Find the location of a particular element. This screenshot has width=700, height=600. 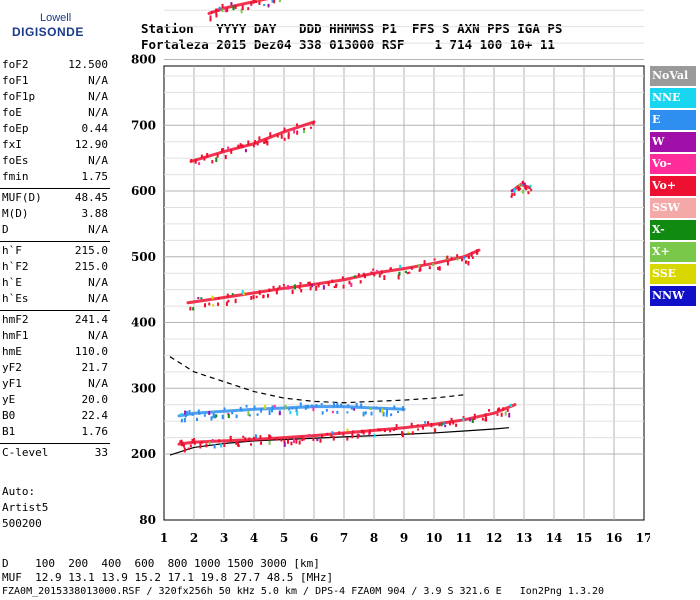

legend: NoVal NNE E W Vo- Vo+ SSW X- X+ SSE NNW is located at coordinates (673, 187).